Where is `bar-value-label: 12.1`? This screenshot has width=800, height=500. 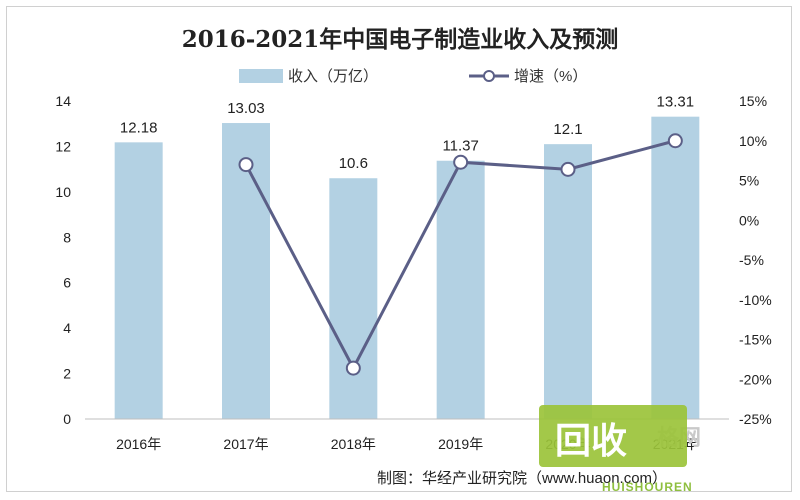
bar-value-label: 12.1 is located at coordinates (567, 129).